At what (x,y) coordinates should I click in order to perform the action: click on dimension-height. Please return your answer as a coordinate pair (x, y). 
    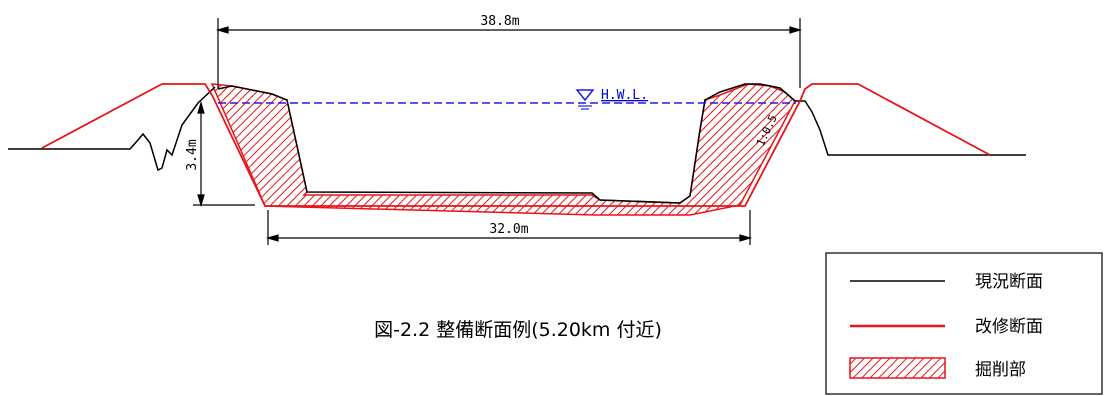
    Looking at the image, I should click on (224, 154).